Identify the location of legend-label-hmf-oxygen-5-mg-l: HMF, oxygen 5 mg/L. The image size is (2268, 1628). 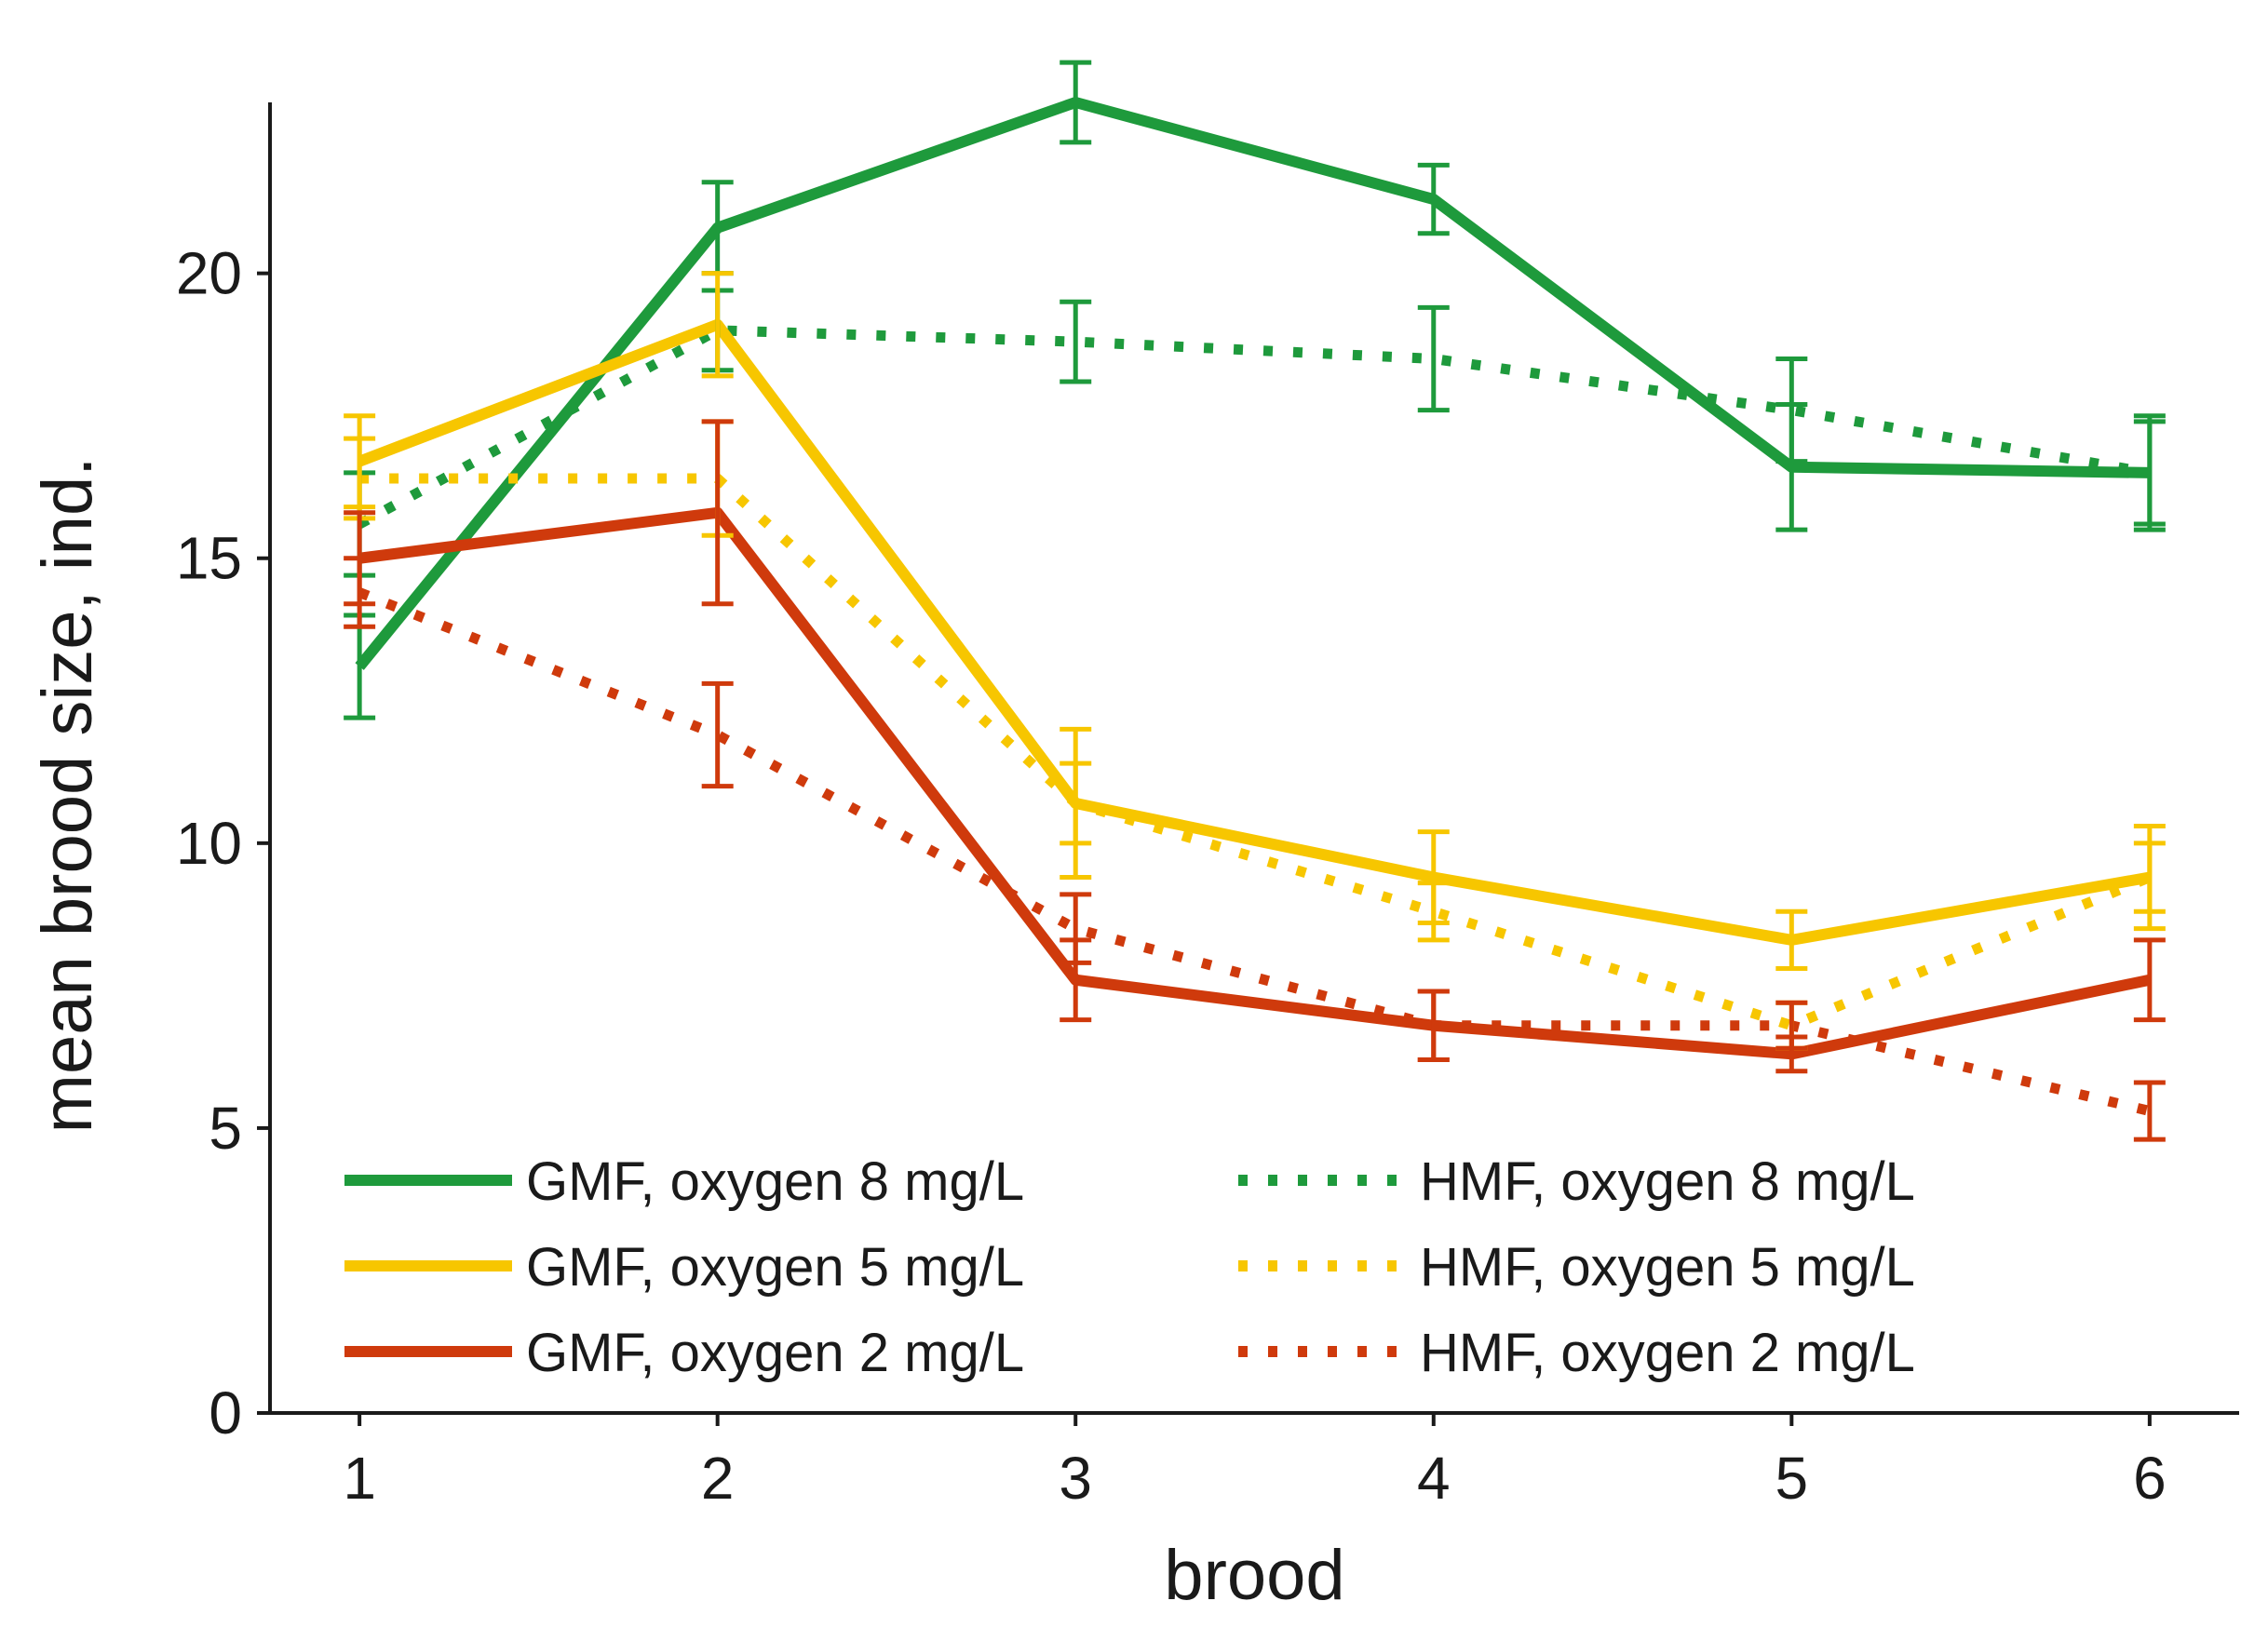
(1668, 1267).